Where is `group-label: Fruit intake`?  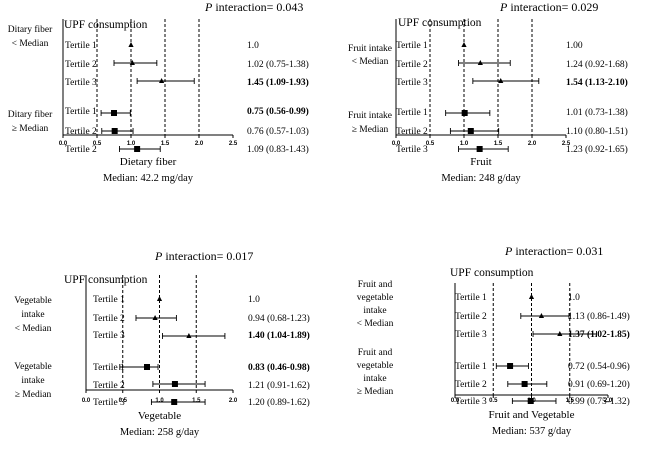
group-label: Fruit intake is located at coordinates (370, 49).